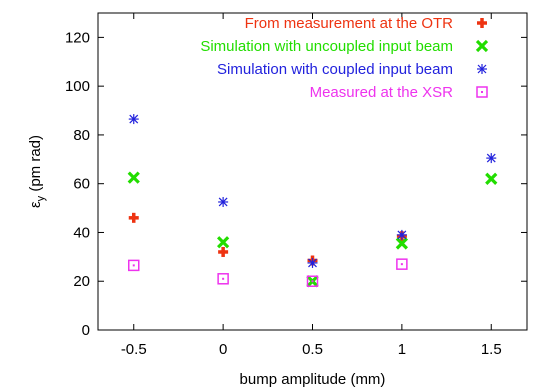 Image resolution: width=538 pixels, height=389 pixels. I want to click on y-tick-label: 20, so click(81, 281).